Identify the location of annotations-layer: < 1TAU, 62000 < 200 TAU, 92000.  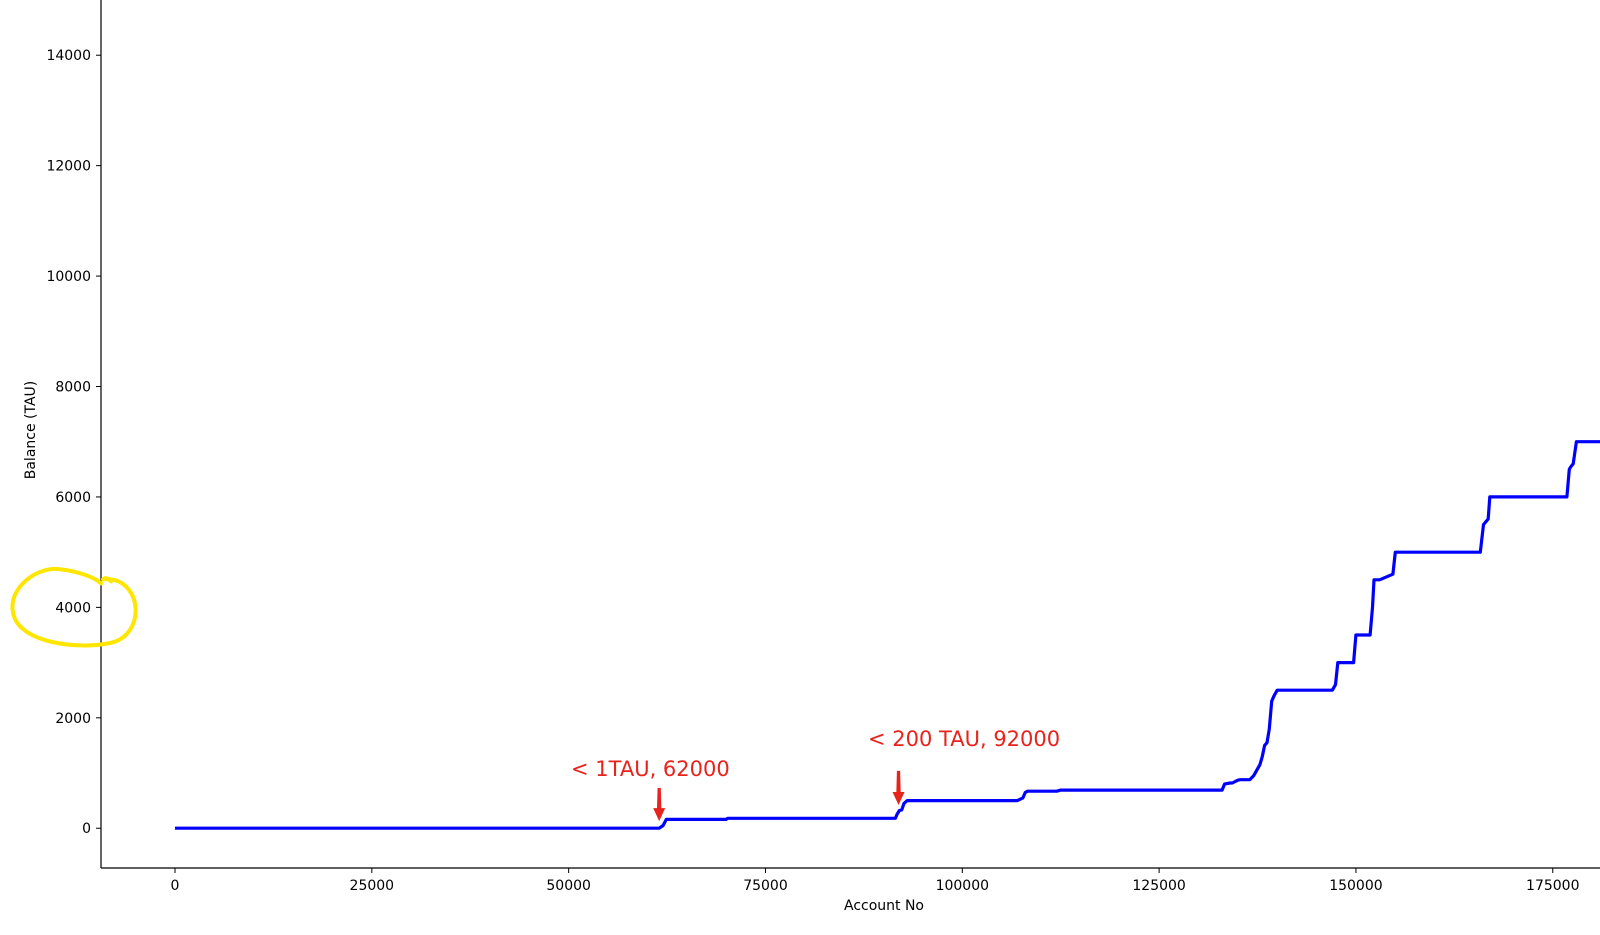
(815, 774).